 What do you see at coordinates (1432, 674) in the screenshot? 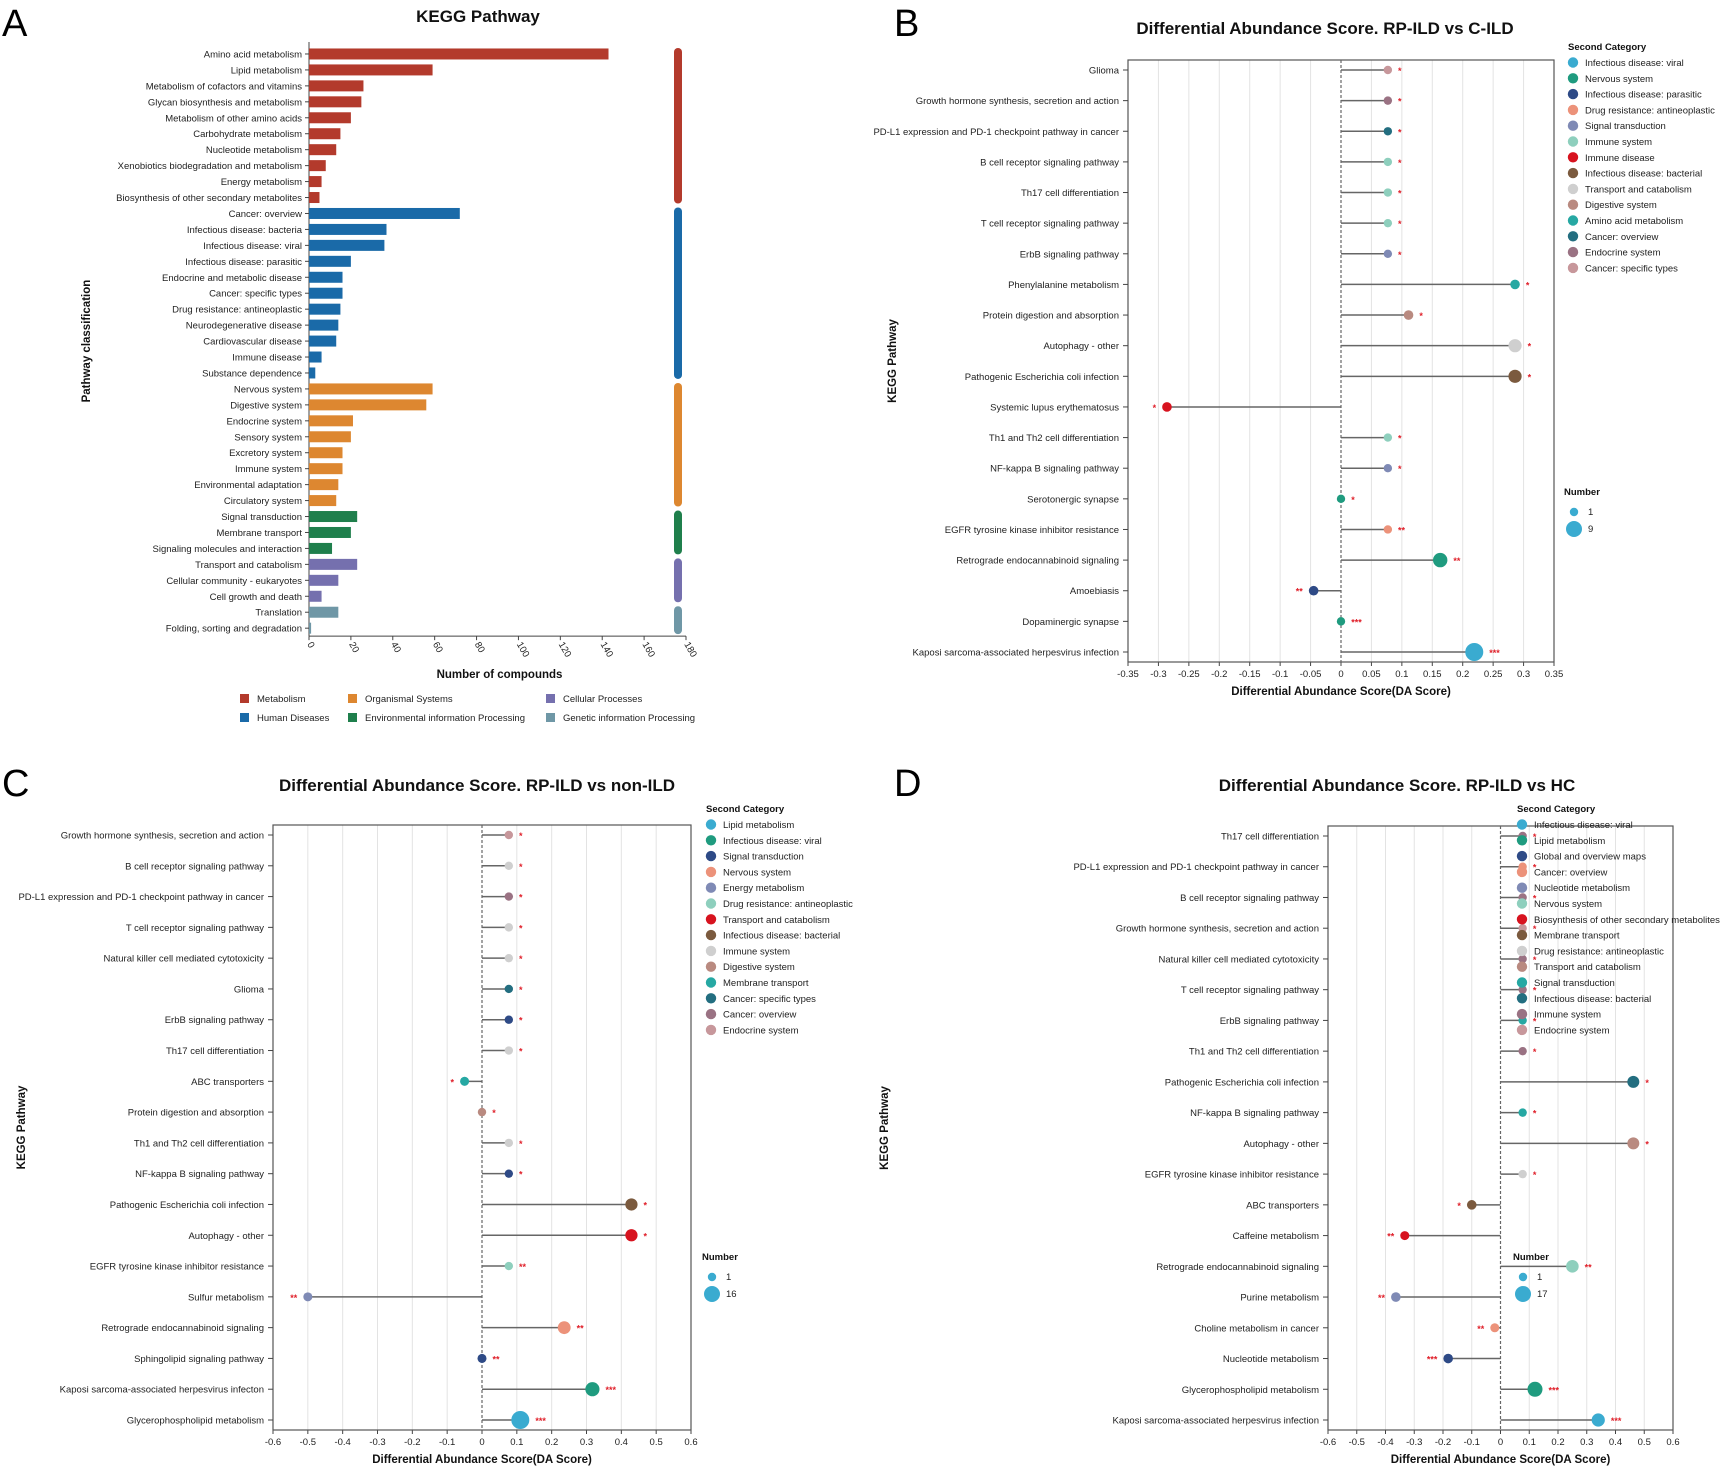
I see `x-tick-label: 0.15` at bounding box center [1432, 674].